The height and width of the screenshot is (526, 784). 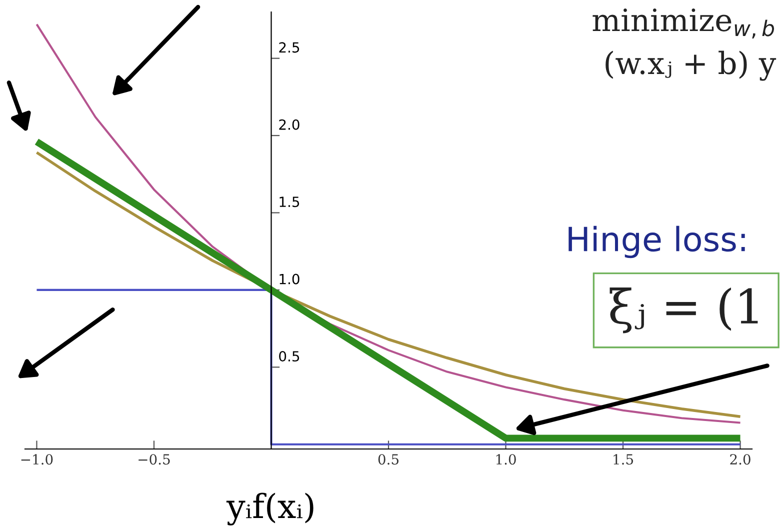 What do you see at coordinates (656, 242) in the screenshot?
I see `annotation: Hinge loss:` at bounding box center [656, 242].